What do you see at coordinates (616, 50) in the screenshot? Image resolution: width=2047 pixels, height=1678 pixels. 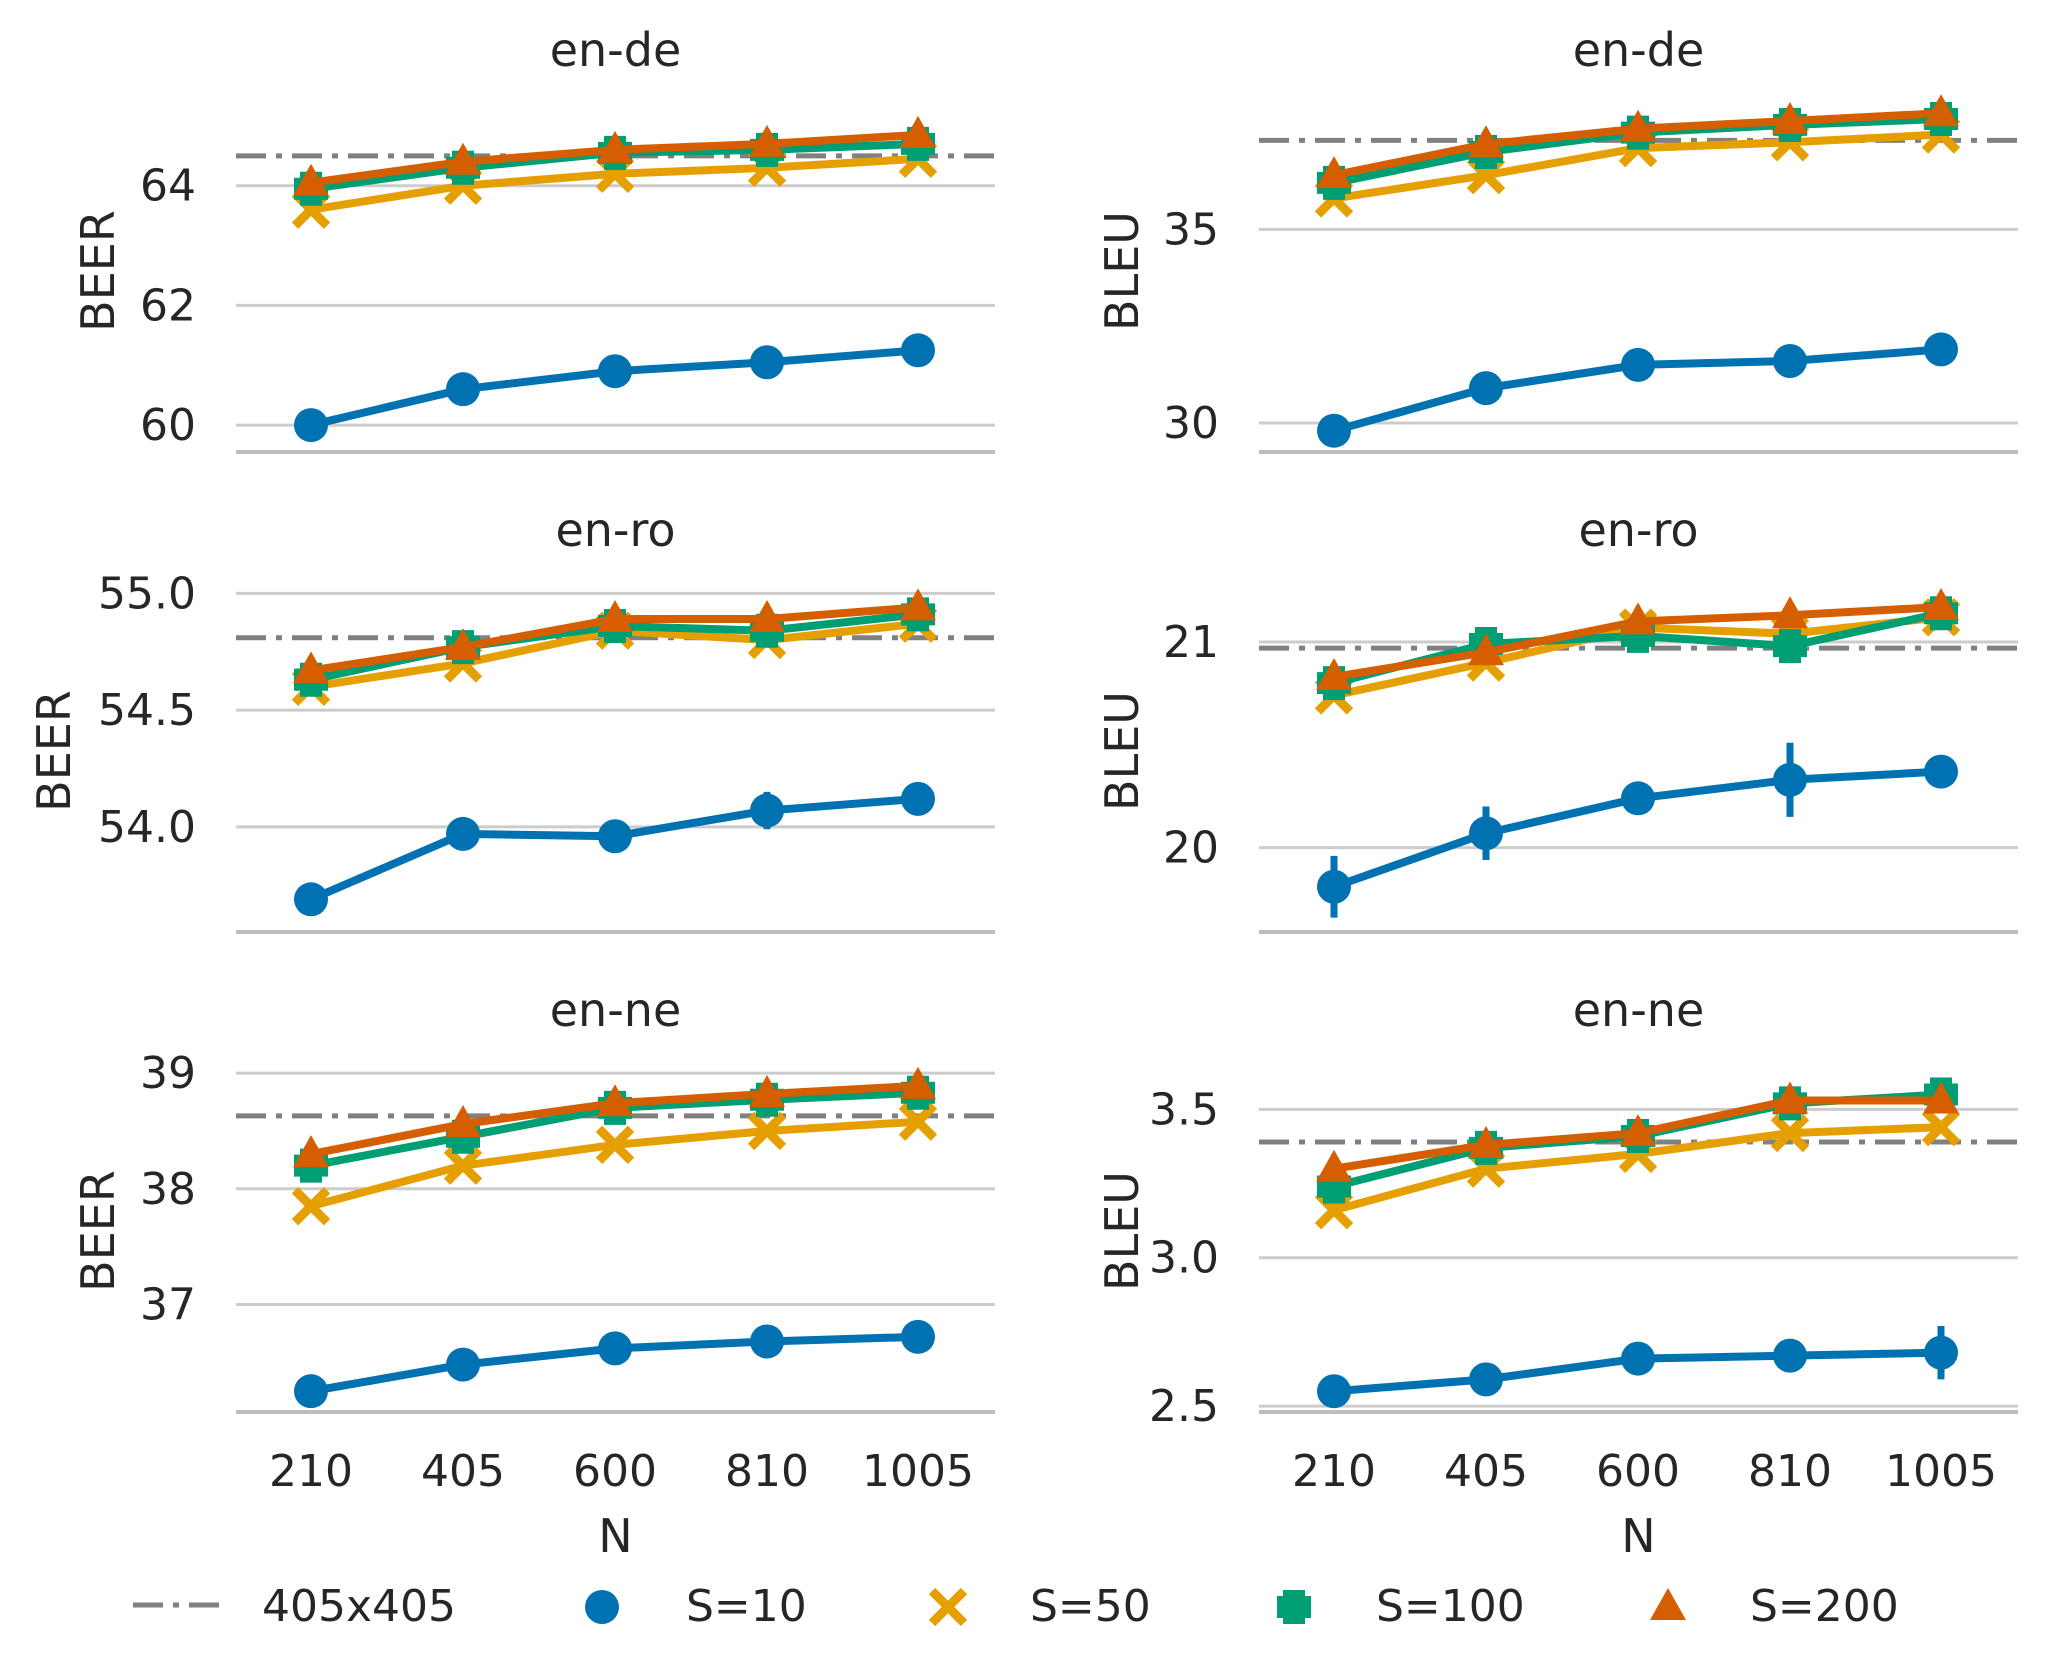 I see `panel-title: en-de` at bounding box center [616, 50].